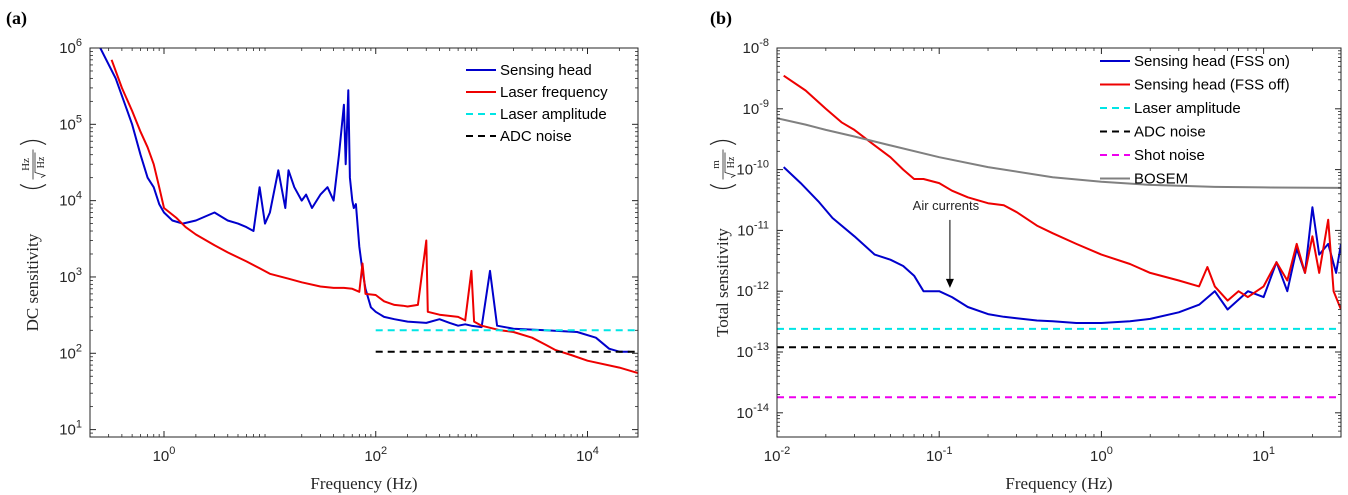  Describe the element at coordinates (939, 455) in the screenshot. I see `x-tick-label: 10⁻¹` at that location.